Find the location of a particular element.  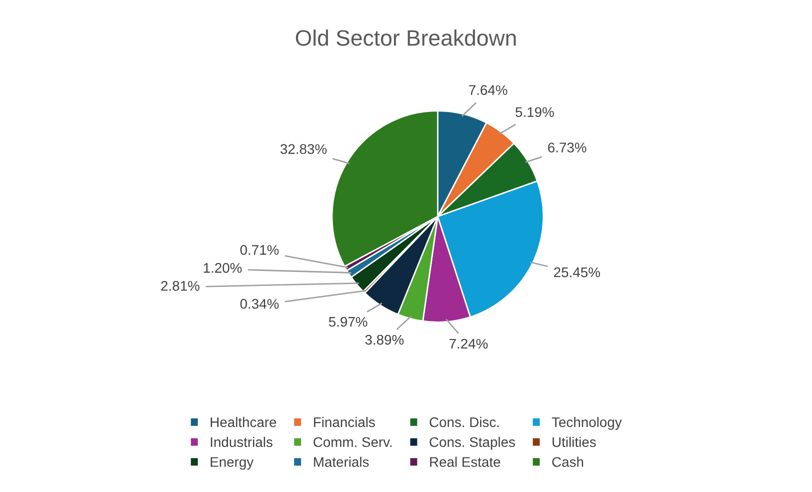

legend-label: Industrials is located at coordinates (241, 442).